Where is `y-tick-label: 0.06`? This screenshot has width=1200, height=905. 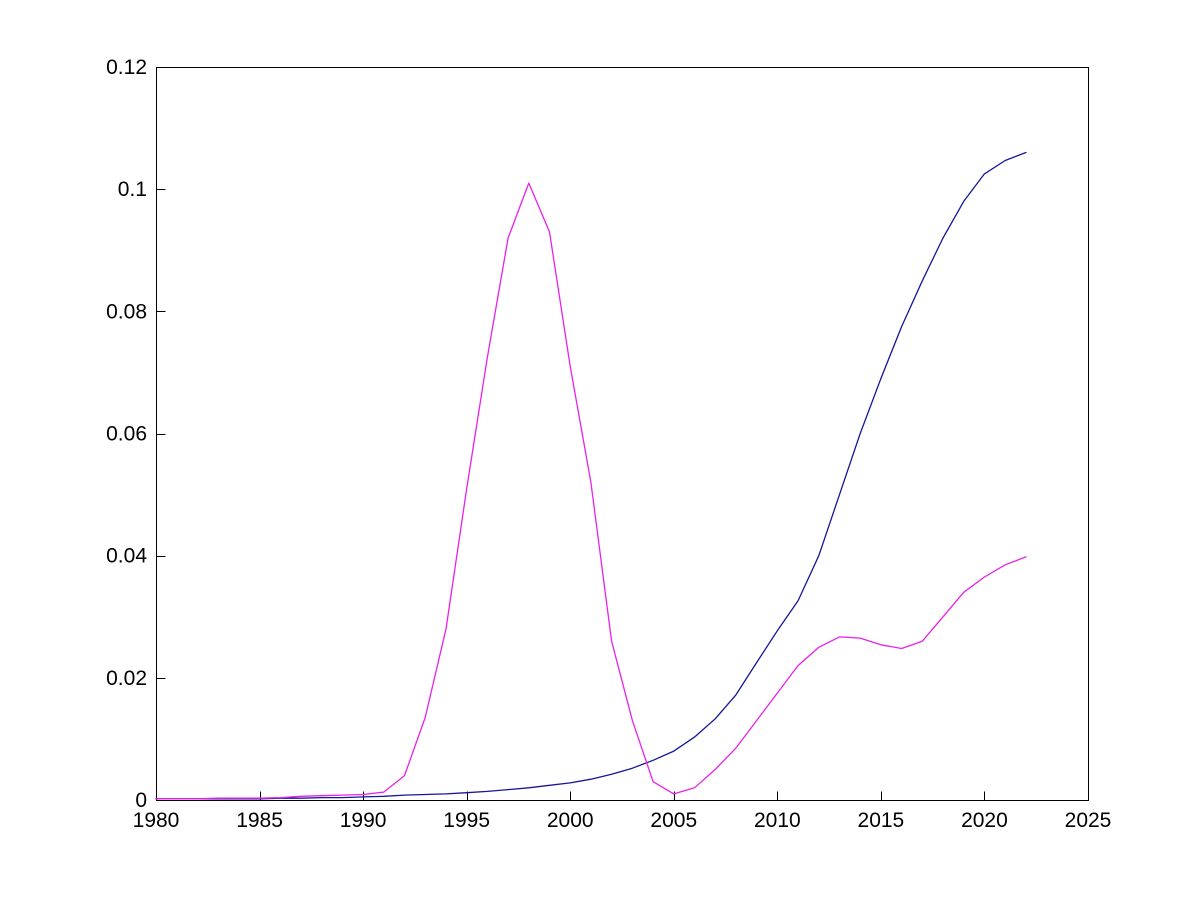
y-tick-label: 0.06 is located at coordinates (126, 434).